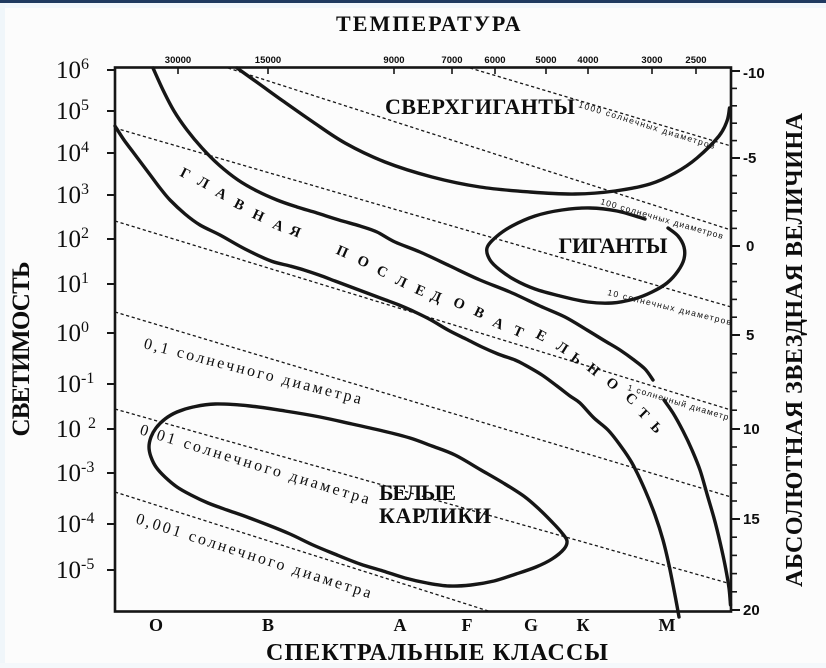  I want to click on svg-text: -5, so click(749, 158).